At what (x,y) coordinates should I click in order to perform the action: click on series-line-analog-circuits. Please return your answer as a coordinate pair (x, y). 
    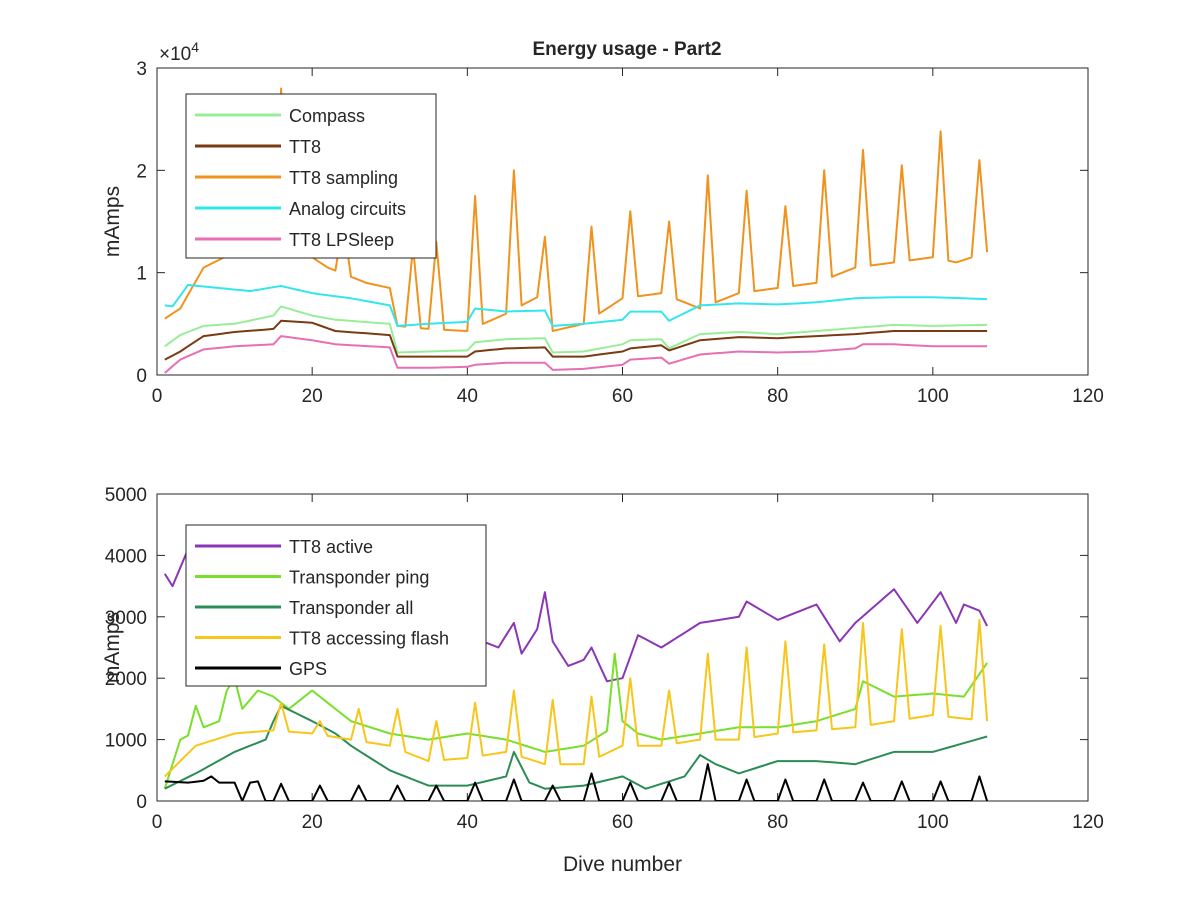
    Looking at the image, I should click on (576, 305).